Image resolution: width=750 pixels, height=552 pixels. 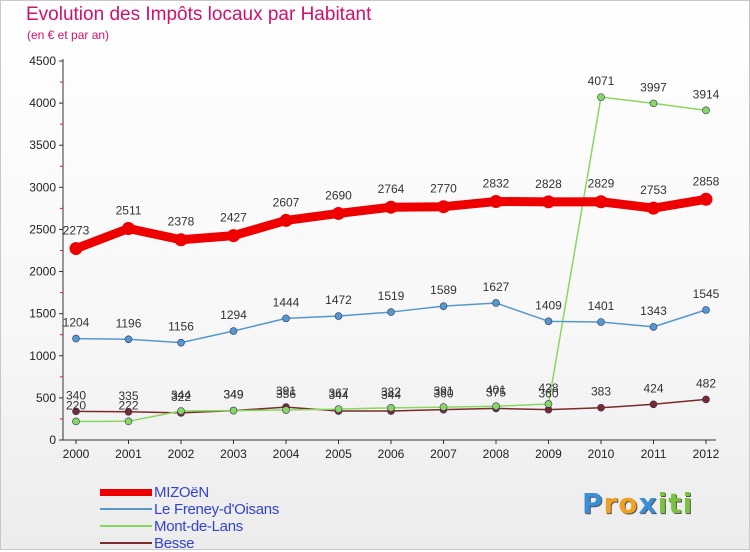 What do you see at coordinates (653, 388) in the screenshot?
I see `data-label: 424` at bounding box center [653, 388].